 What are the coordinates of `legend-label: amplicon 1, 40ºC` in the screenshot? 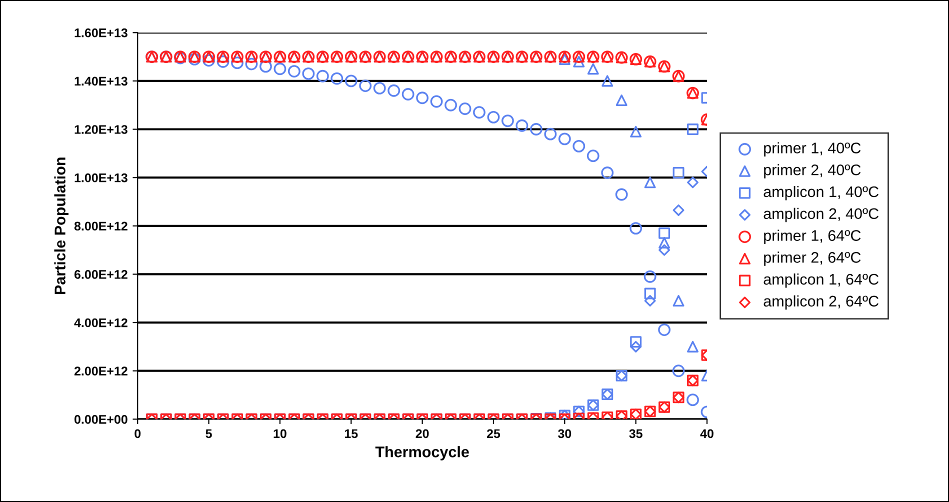 It's located at (821, 193).